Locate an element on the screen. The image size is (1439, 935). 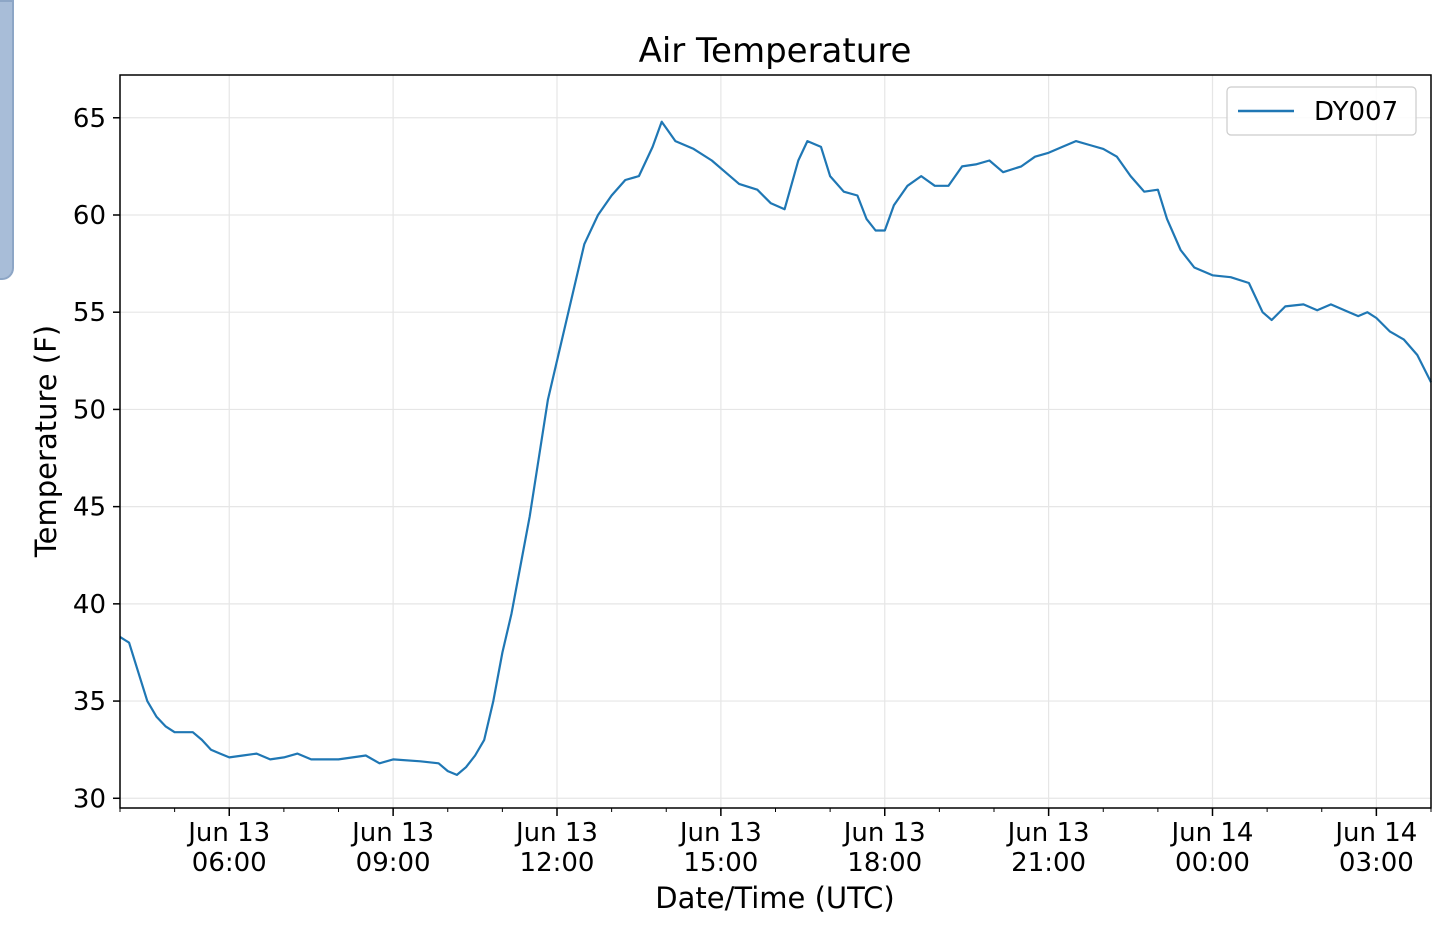
y-tick-label: 50 is located at coordinates (89, 410).